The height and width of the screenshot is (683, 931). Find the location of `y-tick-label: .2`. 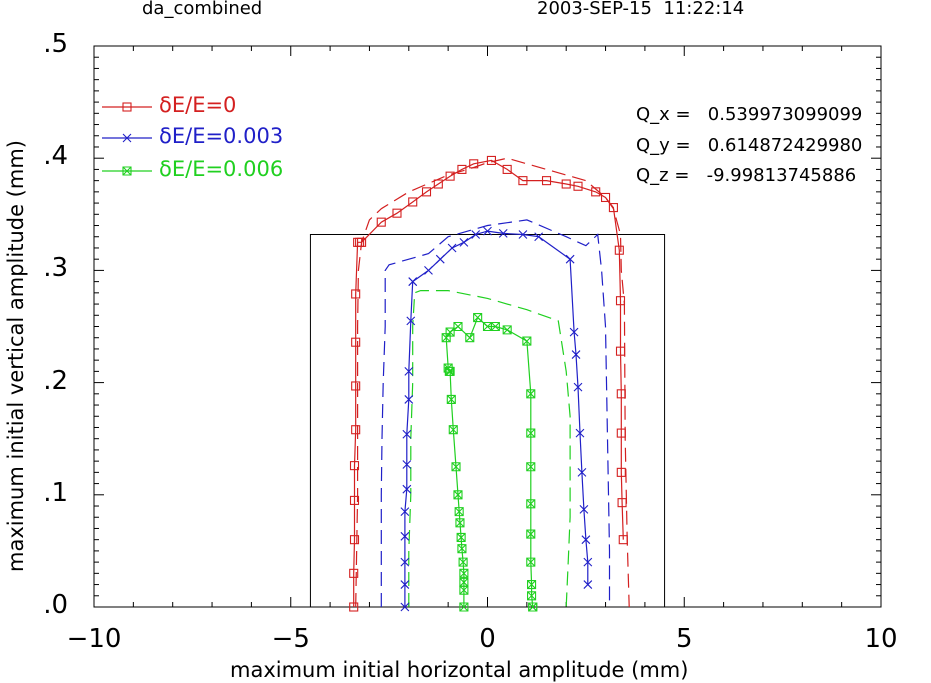

y-tick-label: .2 is located at coordinates (55, 380).